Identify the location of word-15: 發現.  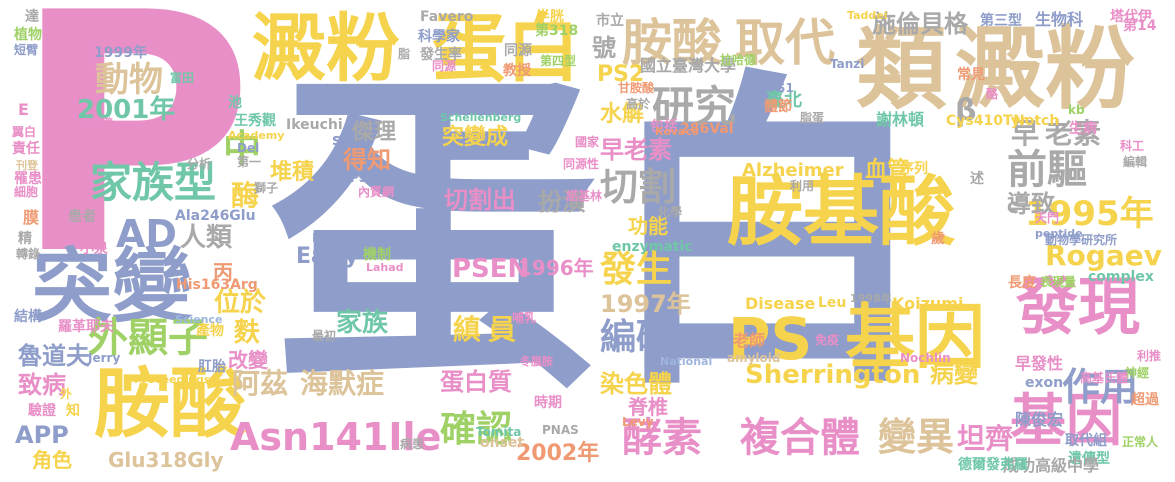
(1078, 306).